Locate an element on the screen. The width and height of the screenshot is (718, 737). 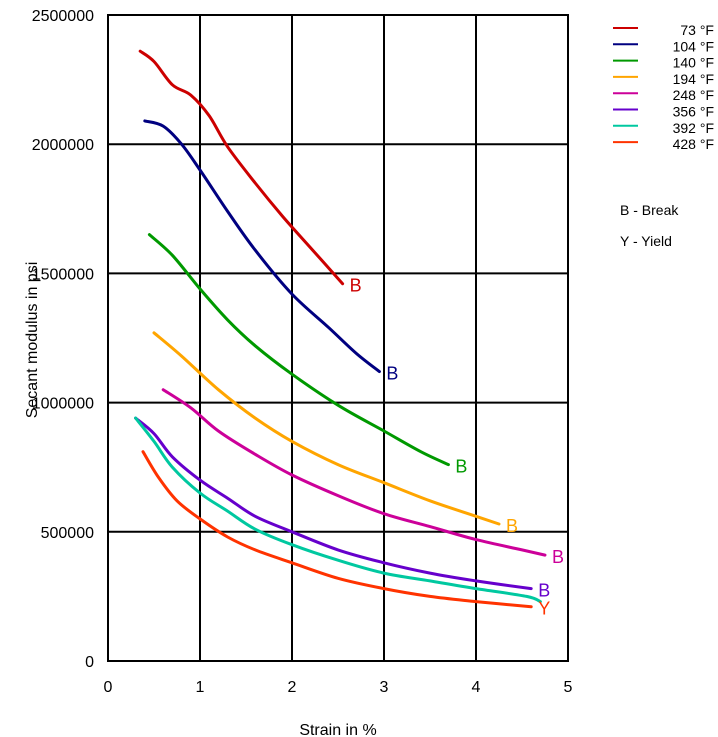
legend-label: 140 °F is located at coordinates (693, 63).